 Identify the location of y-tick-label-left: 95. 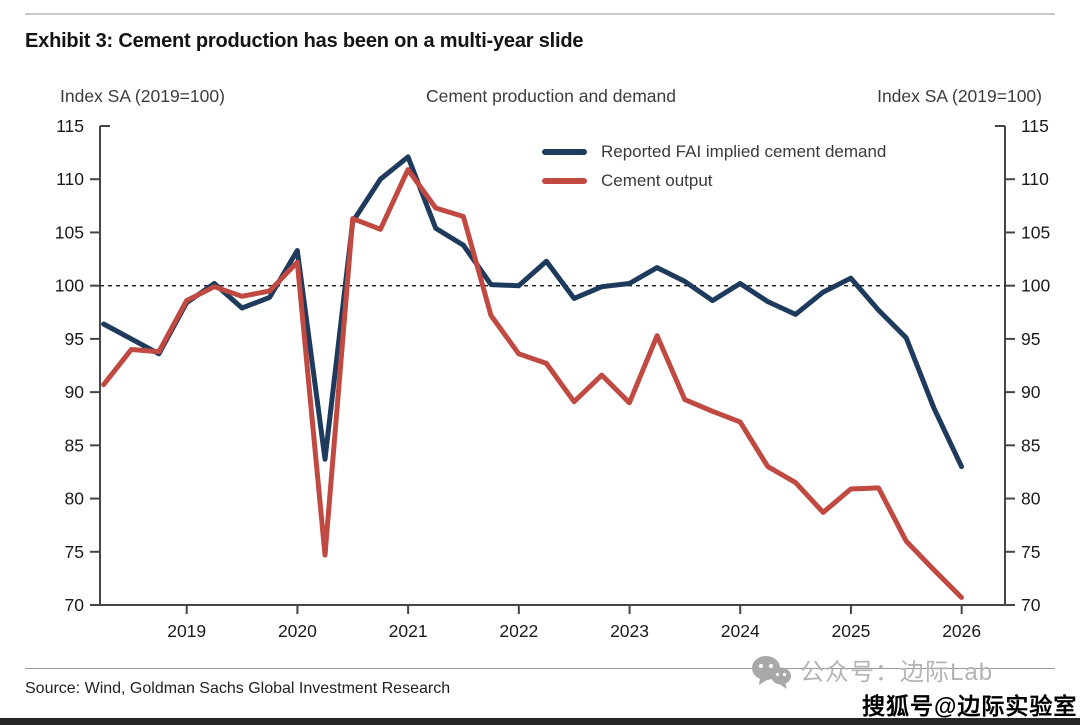
(74, 339).